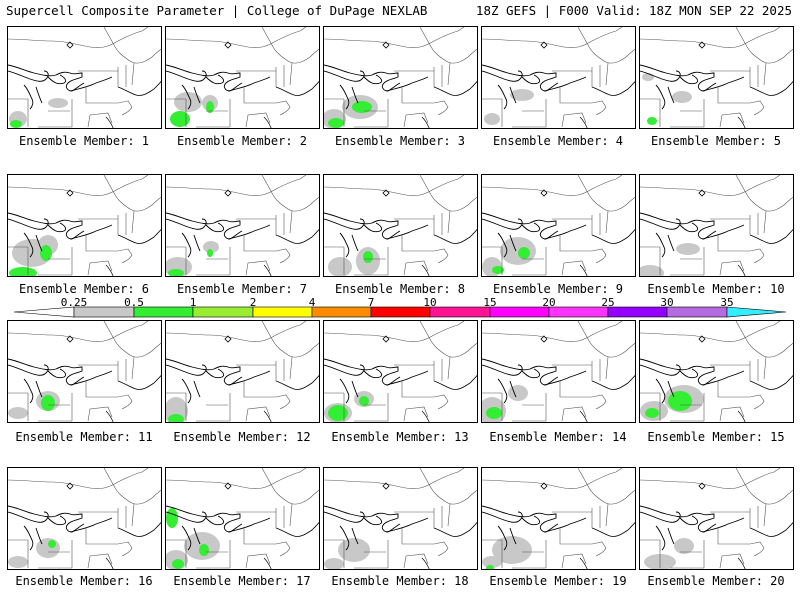 The image size is (800, 600). Describe the element at coordinates (716, 141) in the screenshot. I see `ensemble-member-label: Ensemble Member: 5` at that location.